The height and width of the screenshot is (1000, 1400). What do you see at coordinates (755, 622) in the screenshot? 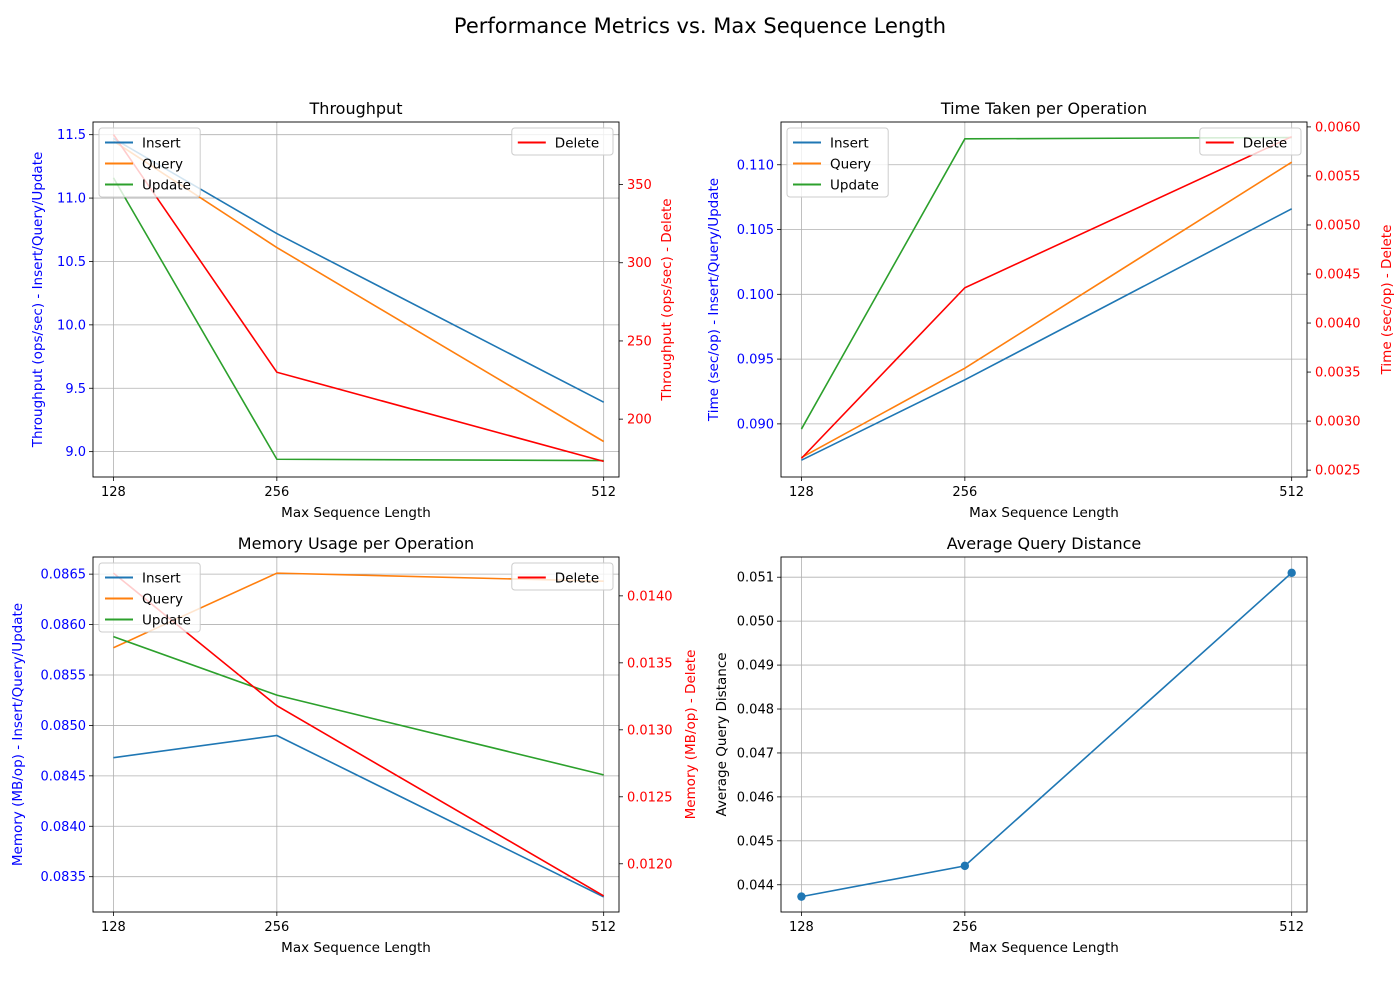
I see `y-tick-label: 0.050` at bounding box center [755, 622].